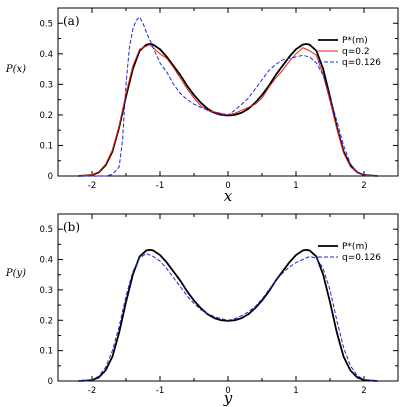 The image size is (407, 407). Describe the element at coordinates (15, 273) in the screenshot. I see `y-axis-label: P(y)` at that location.